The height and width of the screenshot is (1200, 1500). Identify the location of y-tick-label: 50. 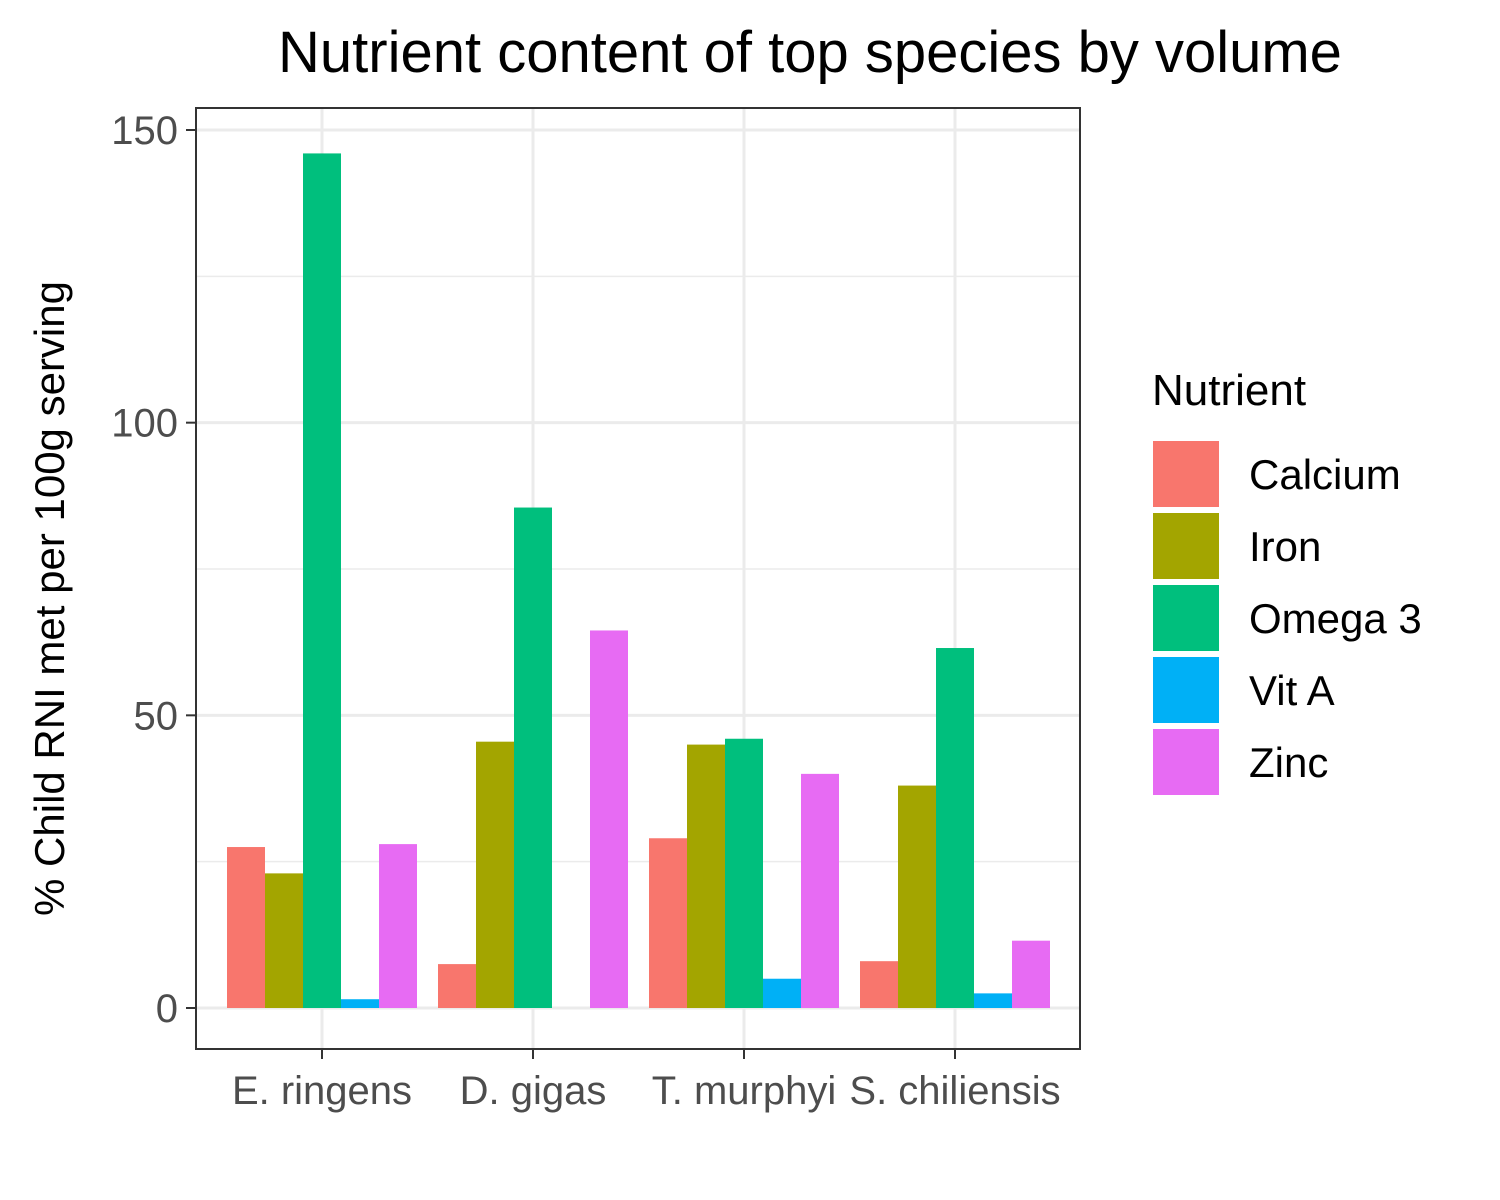
(156, 716).